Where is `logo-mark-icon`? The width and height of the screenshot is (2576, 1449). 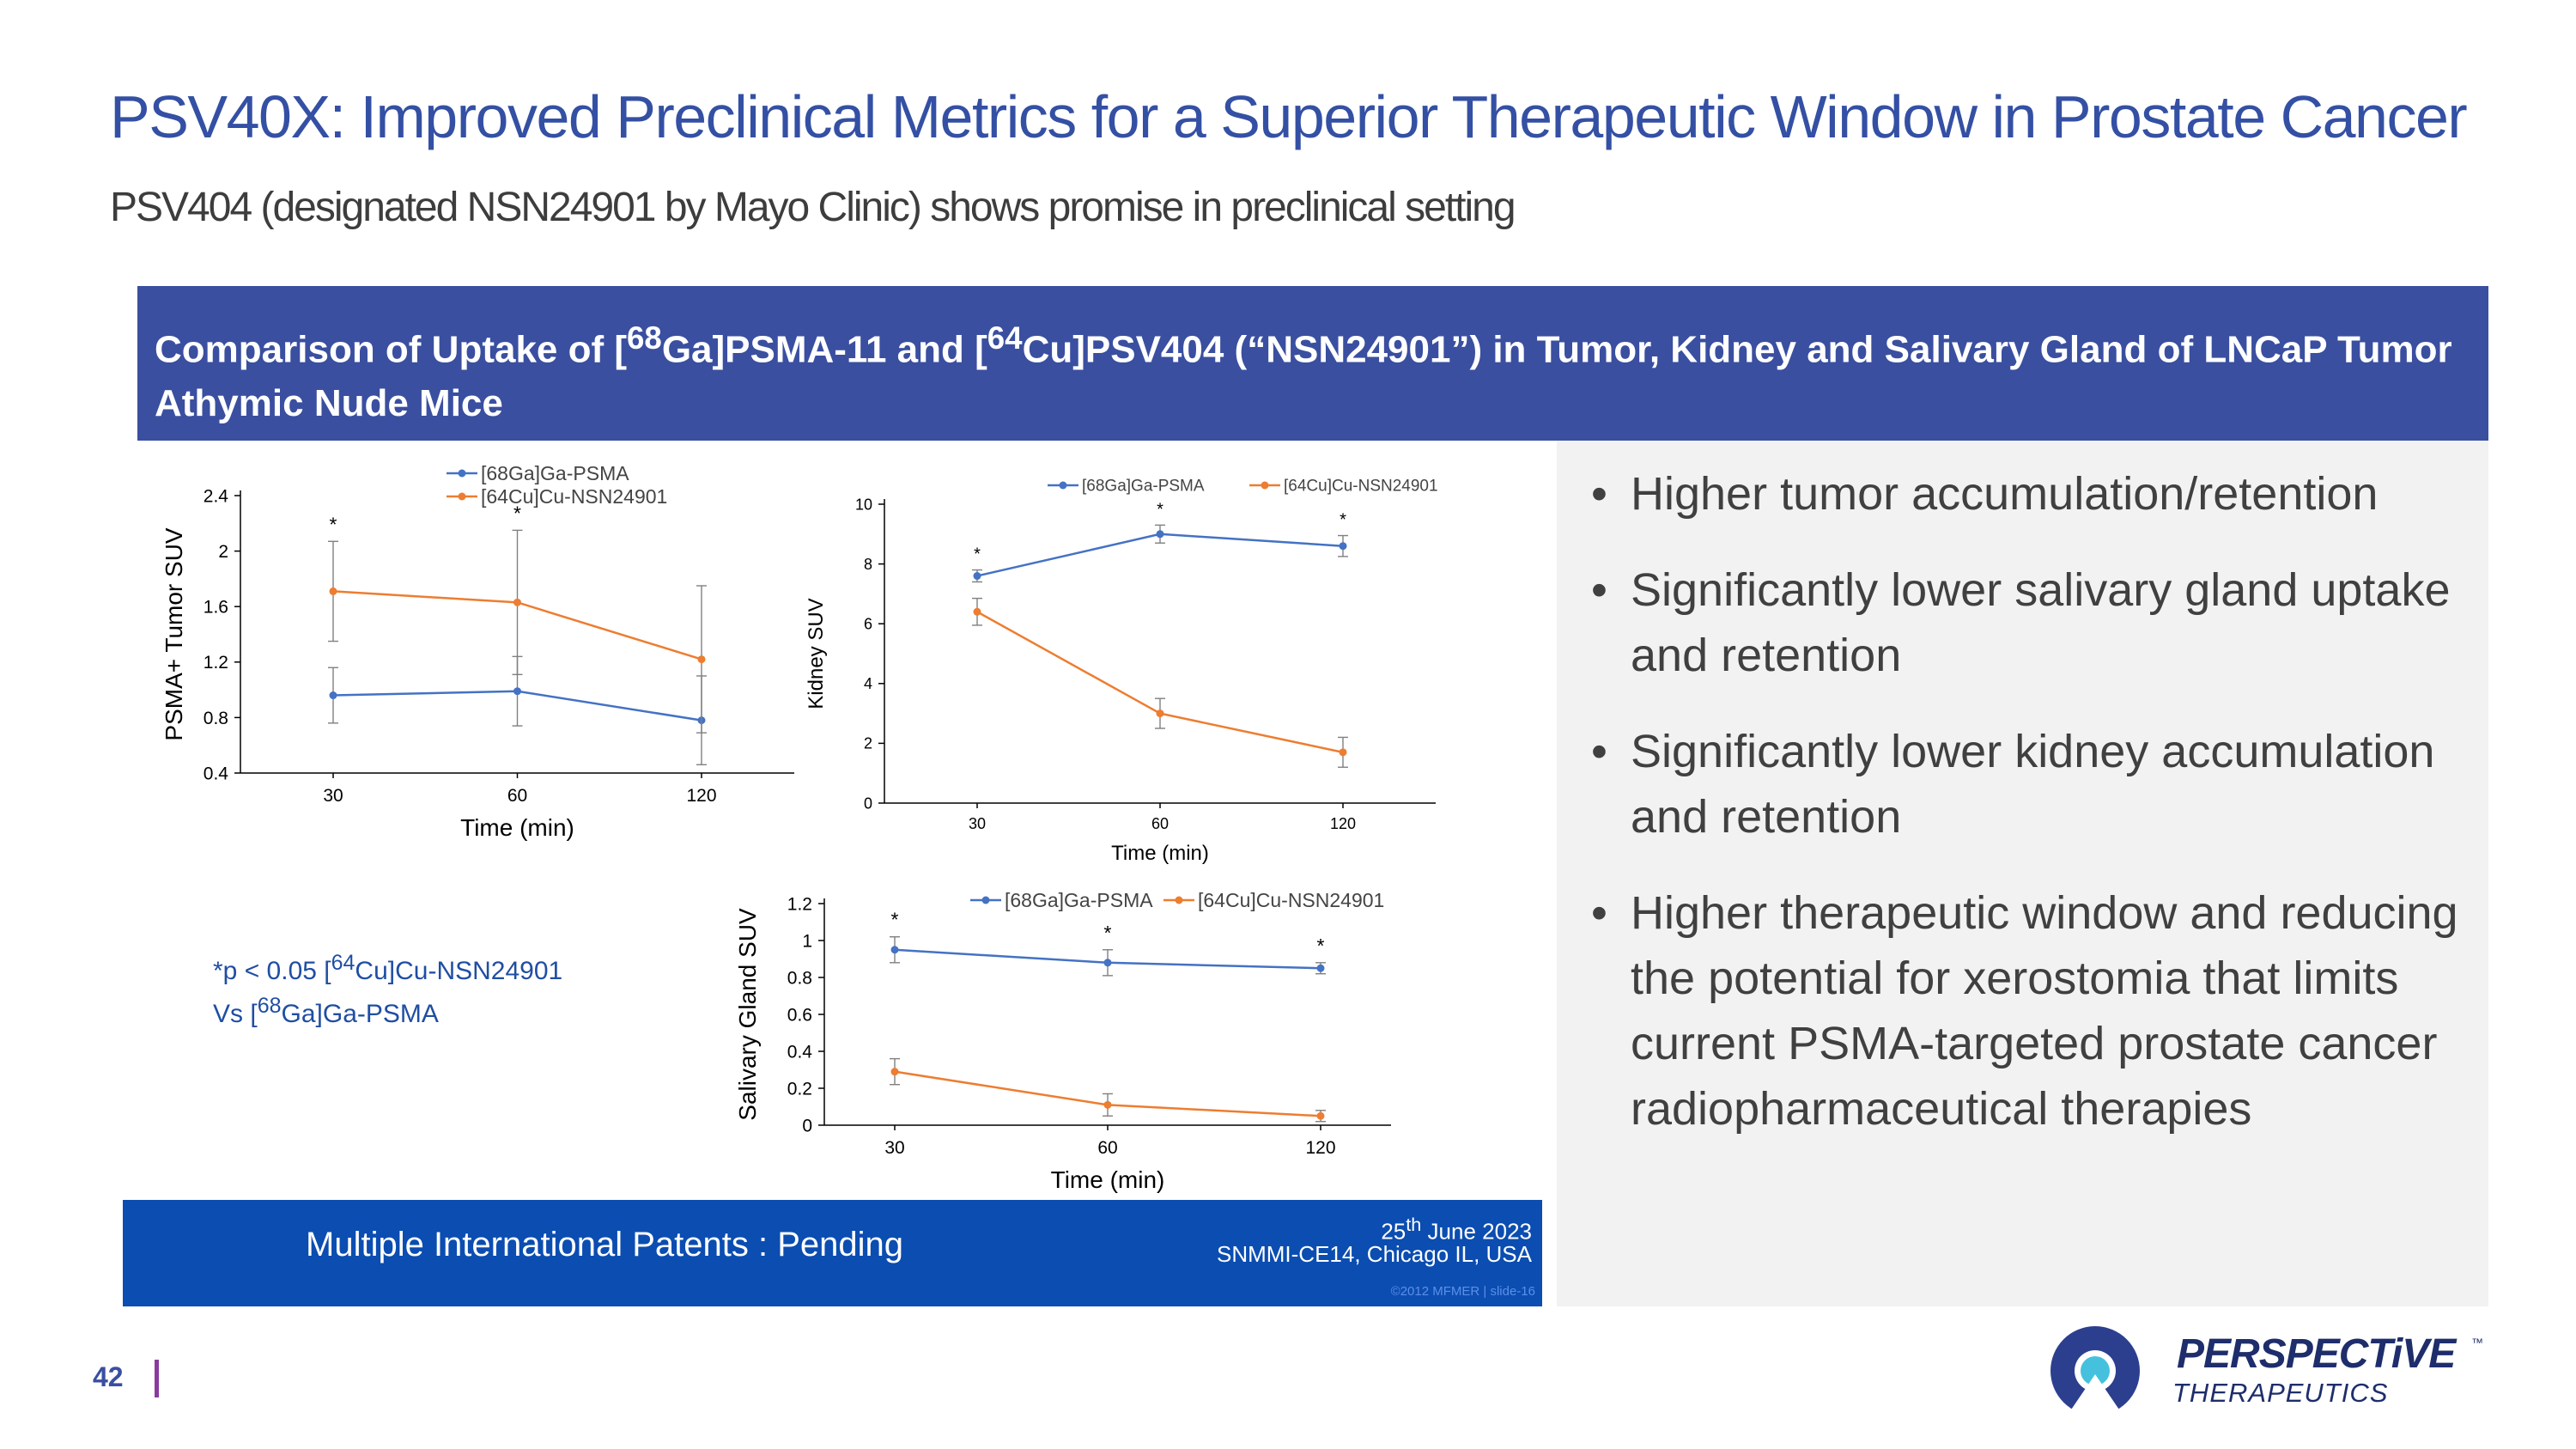
logo-mark-icon is located at coordinates (2095, 1371).